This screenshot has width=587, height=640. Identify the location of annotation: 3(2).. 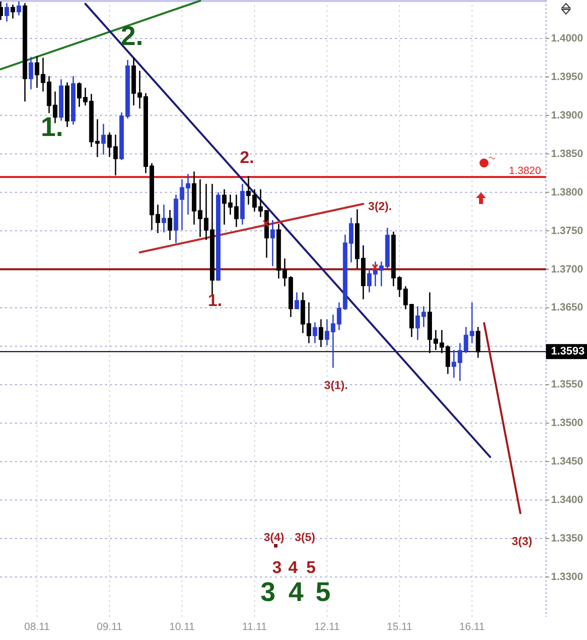
(380, 207).